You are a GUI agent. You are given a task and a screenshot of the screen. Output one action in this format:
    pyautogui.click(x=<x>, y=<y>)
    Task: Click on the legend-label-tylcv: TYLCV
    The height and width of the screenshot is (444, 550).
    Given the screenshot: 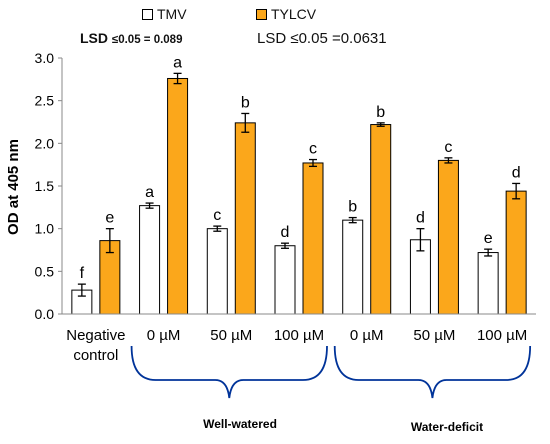 What is the action you would take?
    pyautogui.click(x=294, y=14)
    